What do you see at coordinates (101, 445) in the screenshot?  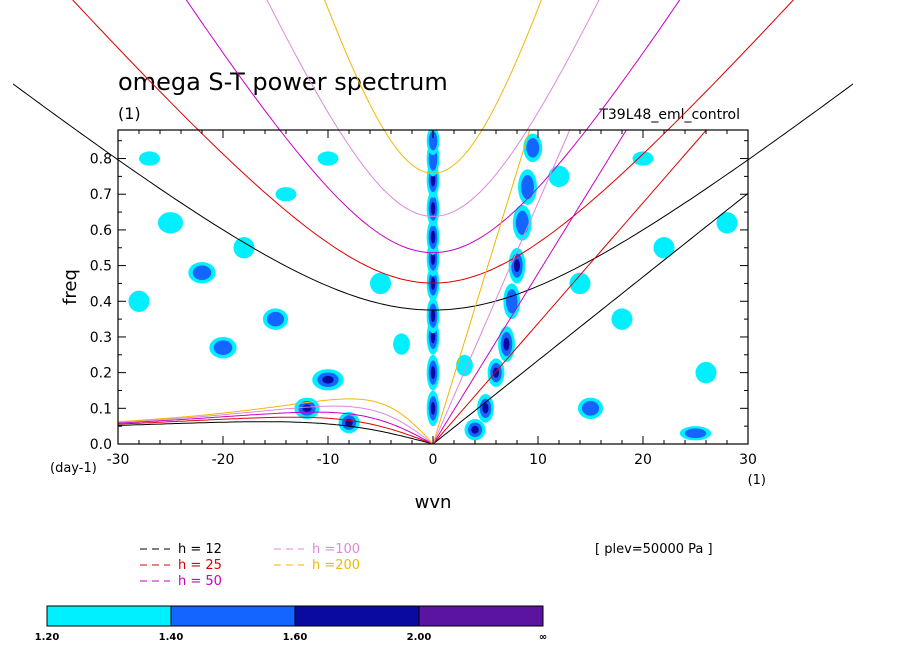 I see `y-tick-label: 0.0` at bounding box center [101, 445].